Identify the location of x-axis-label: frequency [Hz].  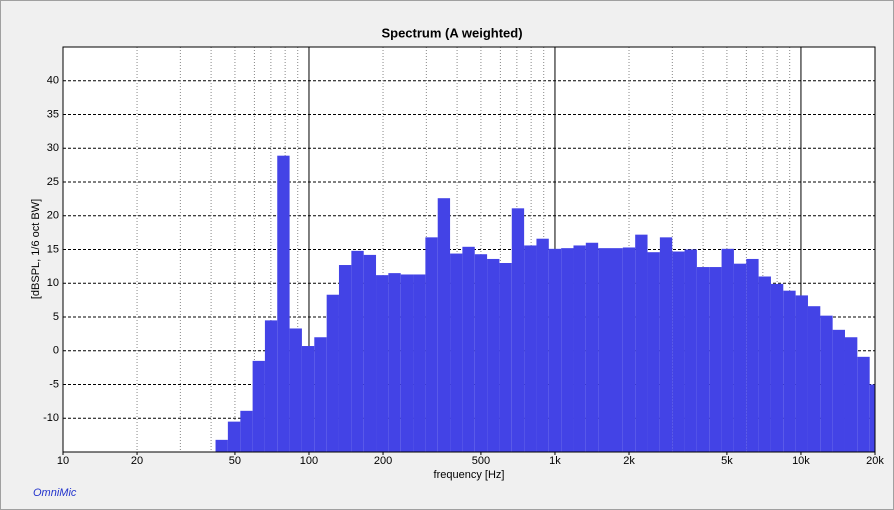
(469, 475).